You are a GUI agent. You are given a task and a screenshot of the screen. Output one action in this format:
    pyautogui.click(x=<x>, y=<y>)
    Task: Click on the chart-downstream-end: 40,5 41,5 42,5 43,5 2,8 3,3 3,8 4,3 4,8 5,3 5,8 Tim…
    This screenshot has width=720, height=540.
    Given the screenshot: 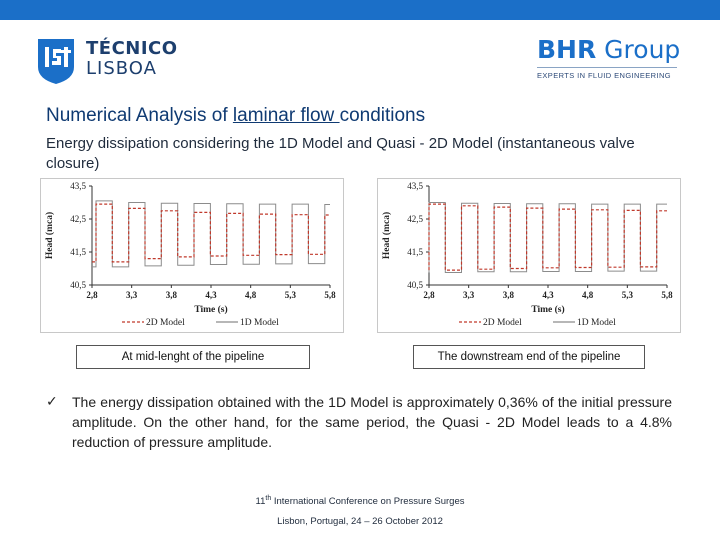 What is the action you would take?
    pyautogui.click(x=529, y=255)
    